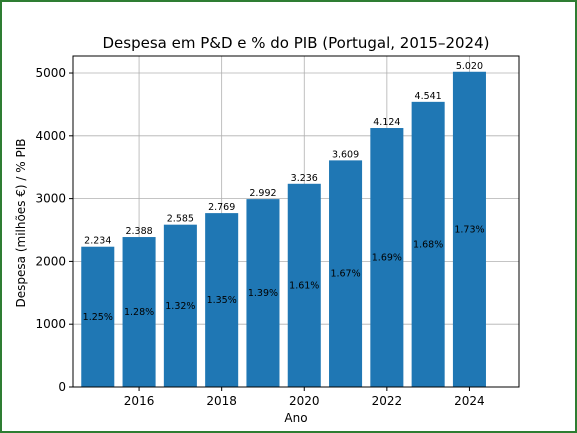 The height and width of the screenshot is (433, 577). I want to click on x-tick-label: 2020, so click(304, 401).